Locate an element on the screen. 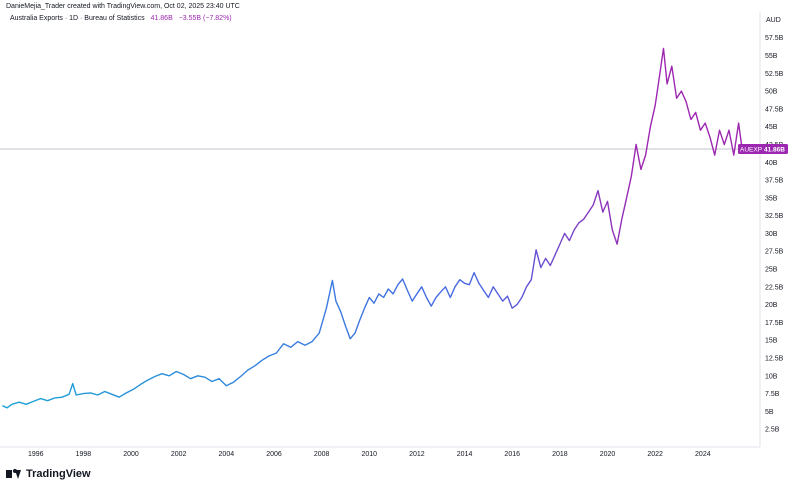  y-tick-label: 30B is located at coordinates (771, 234).